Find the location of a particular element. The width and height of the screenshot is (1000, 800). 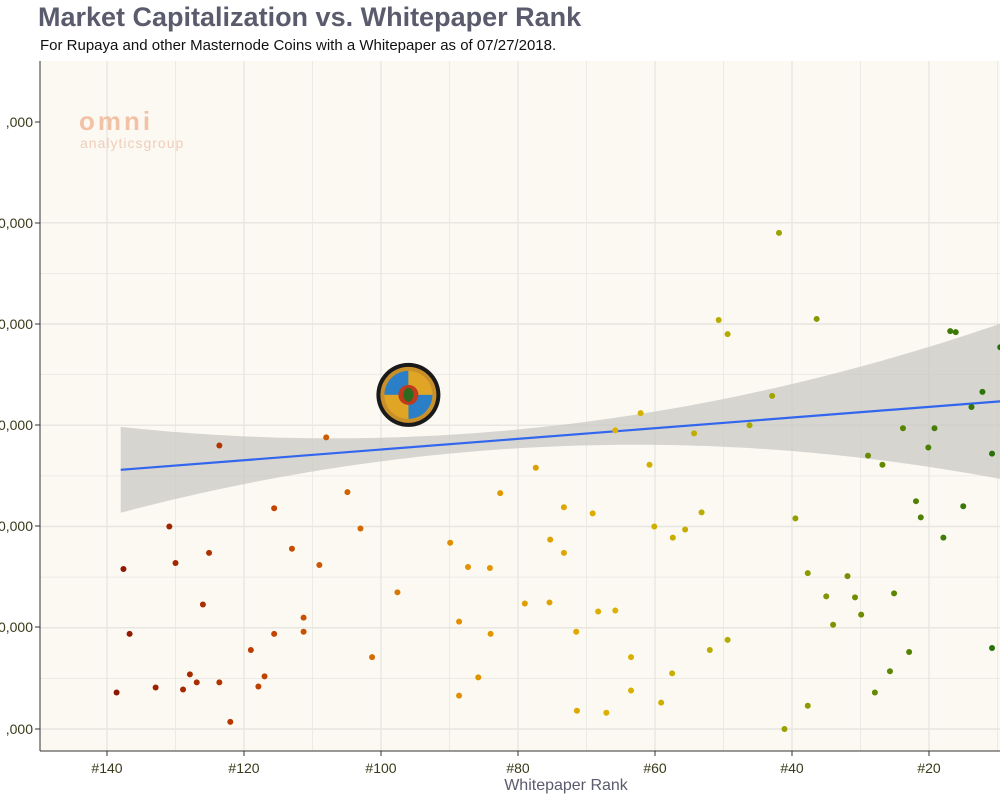

watermark-tagline: analyticsgroup is located at coordinates (132, 143).